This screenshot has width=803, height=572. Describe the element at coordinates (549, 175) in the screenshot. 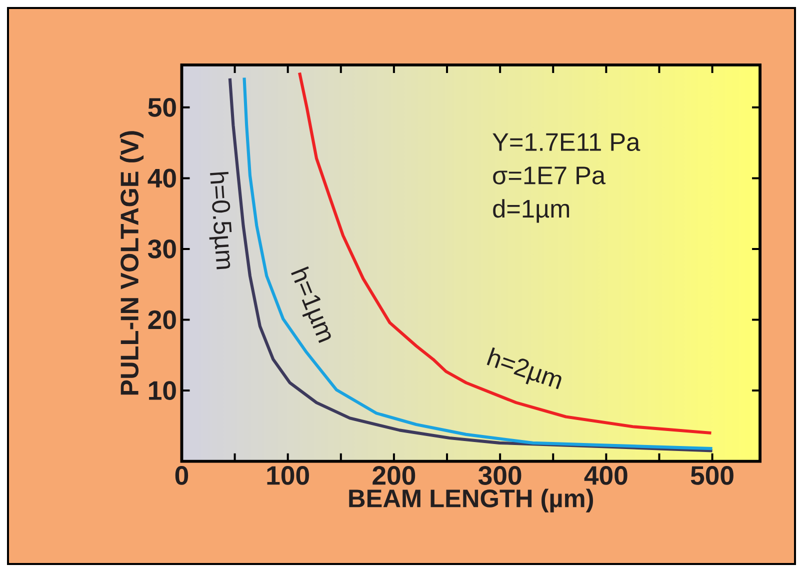

I see `annotation: σ=1E7 Pa` at that location.